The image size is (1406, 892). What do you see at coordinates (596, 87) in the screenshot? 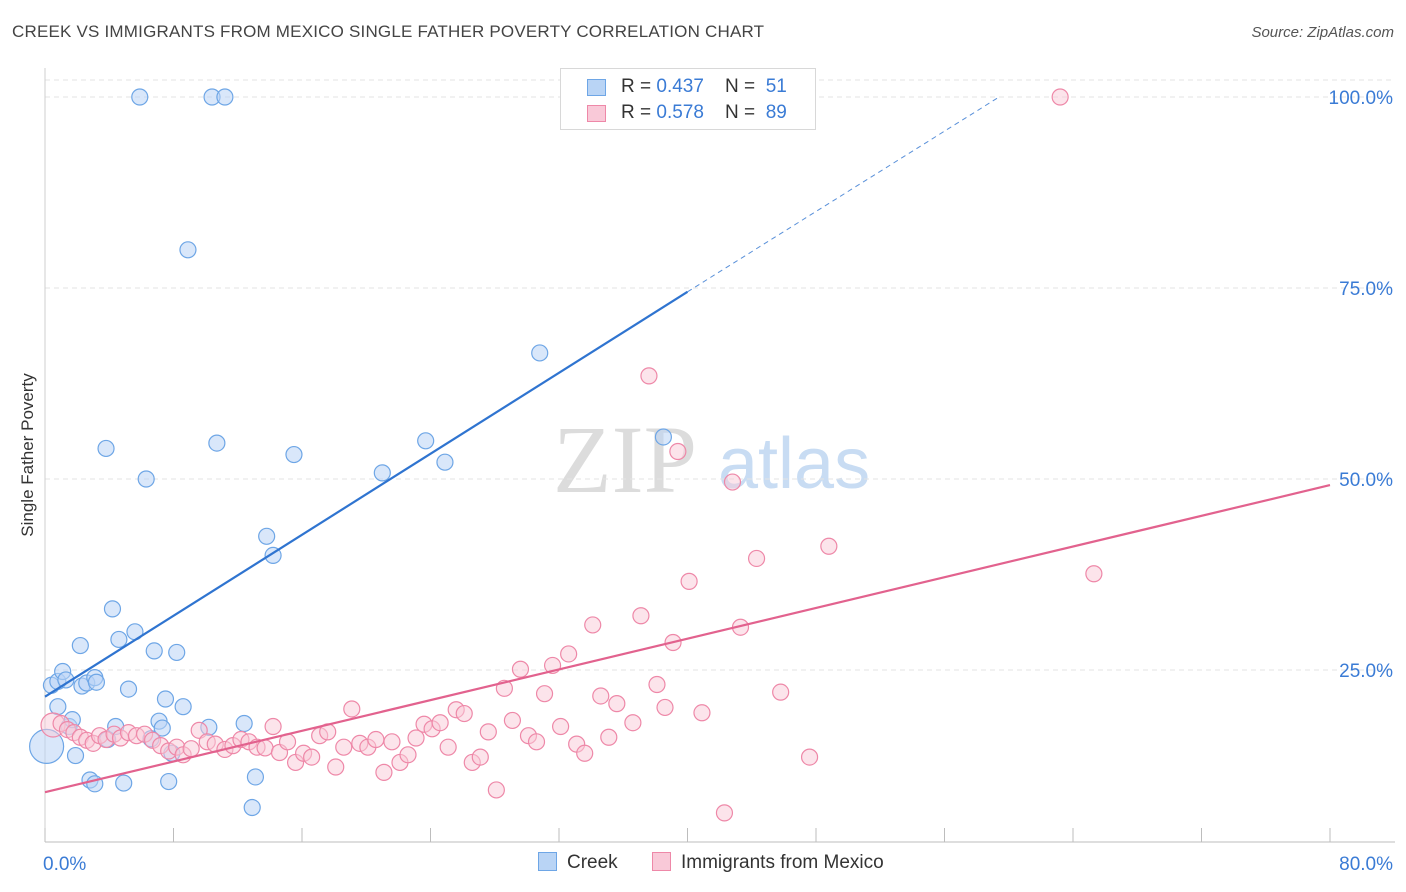
I see `creek-swatch` at bounding box center [596, 87].